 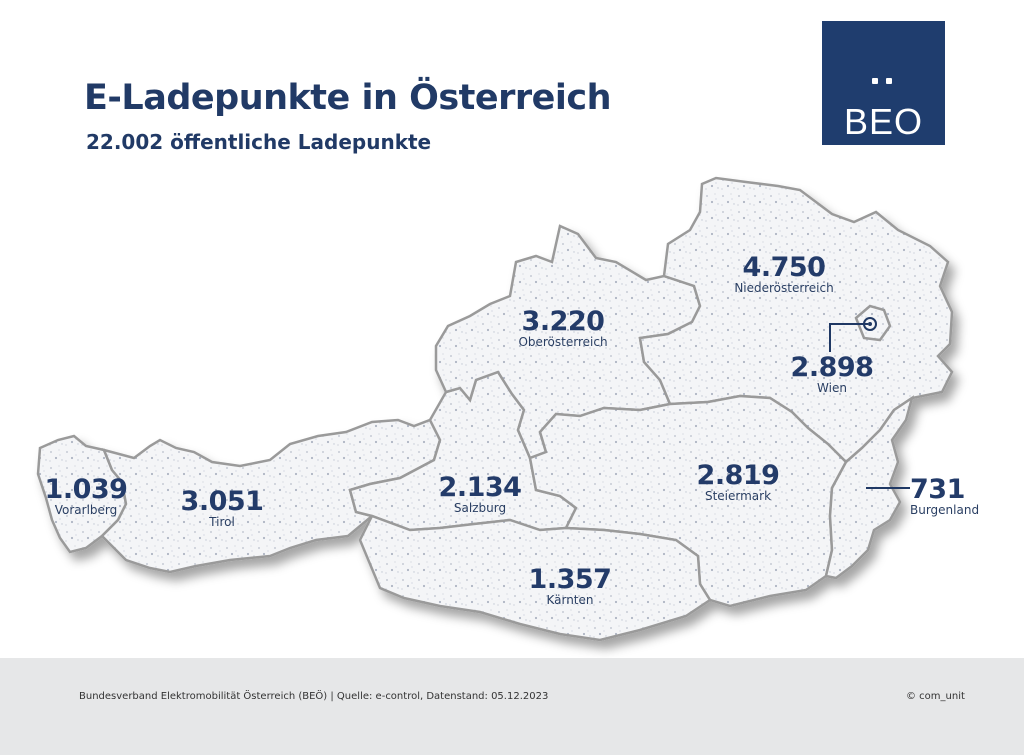 I want to click on value-tirol: 3.051, so click(x=222, y=501).